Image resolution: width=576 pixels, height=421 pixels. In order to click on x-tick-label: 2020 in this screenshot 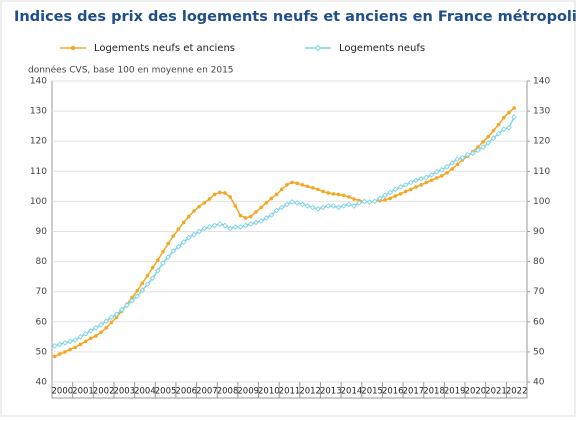, I will do `click(476, 392)`.